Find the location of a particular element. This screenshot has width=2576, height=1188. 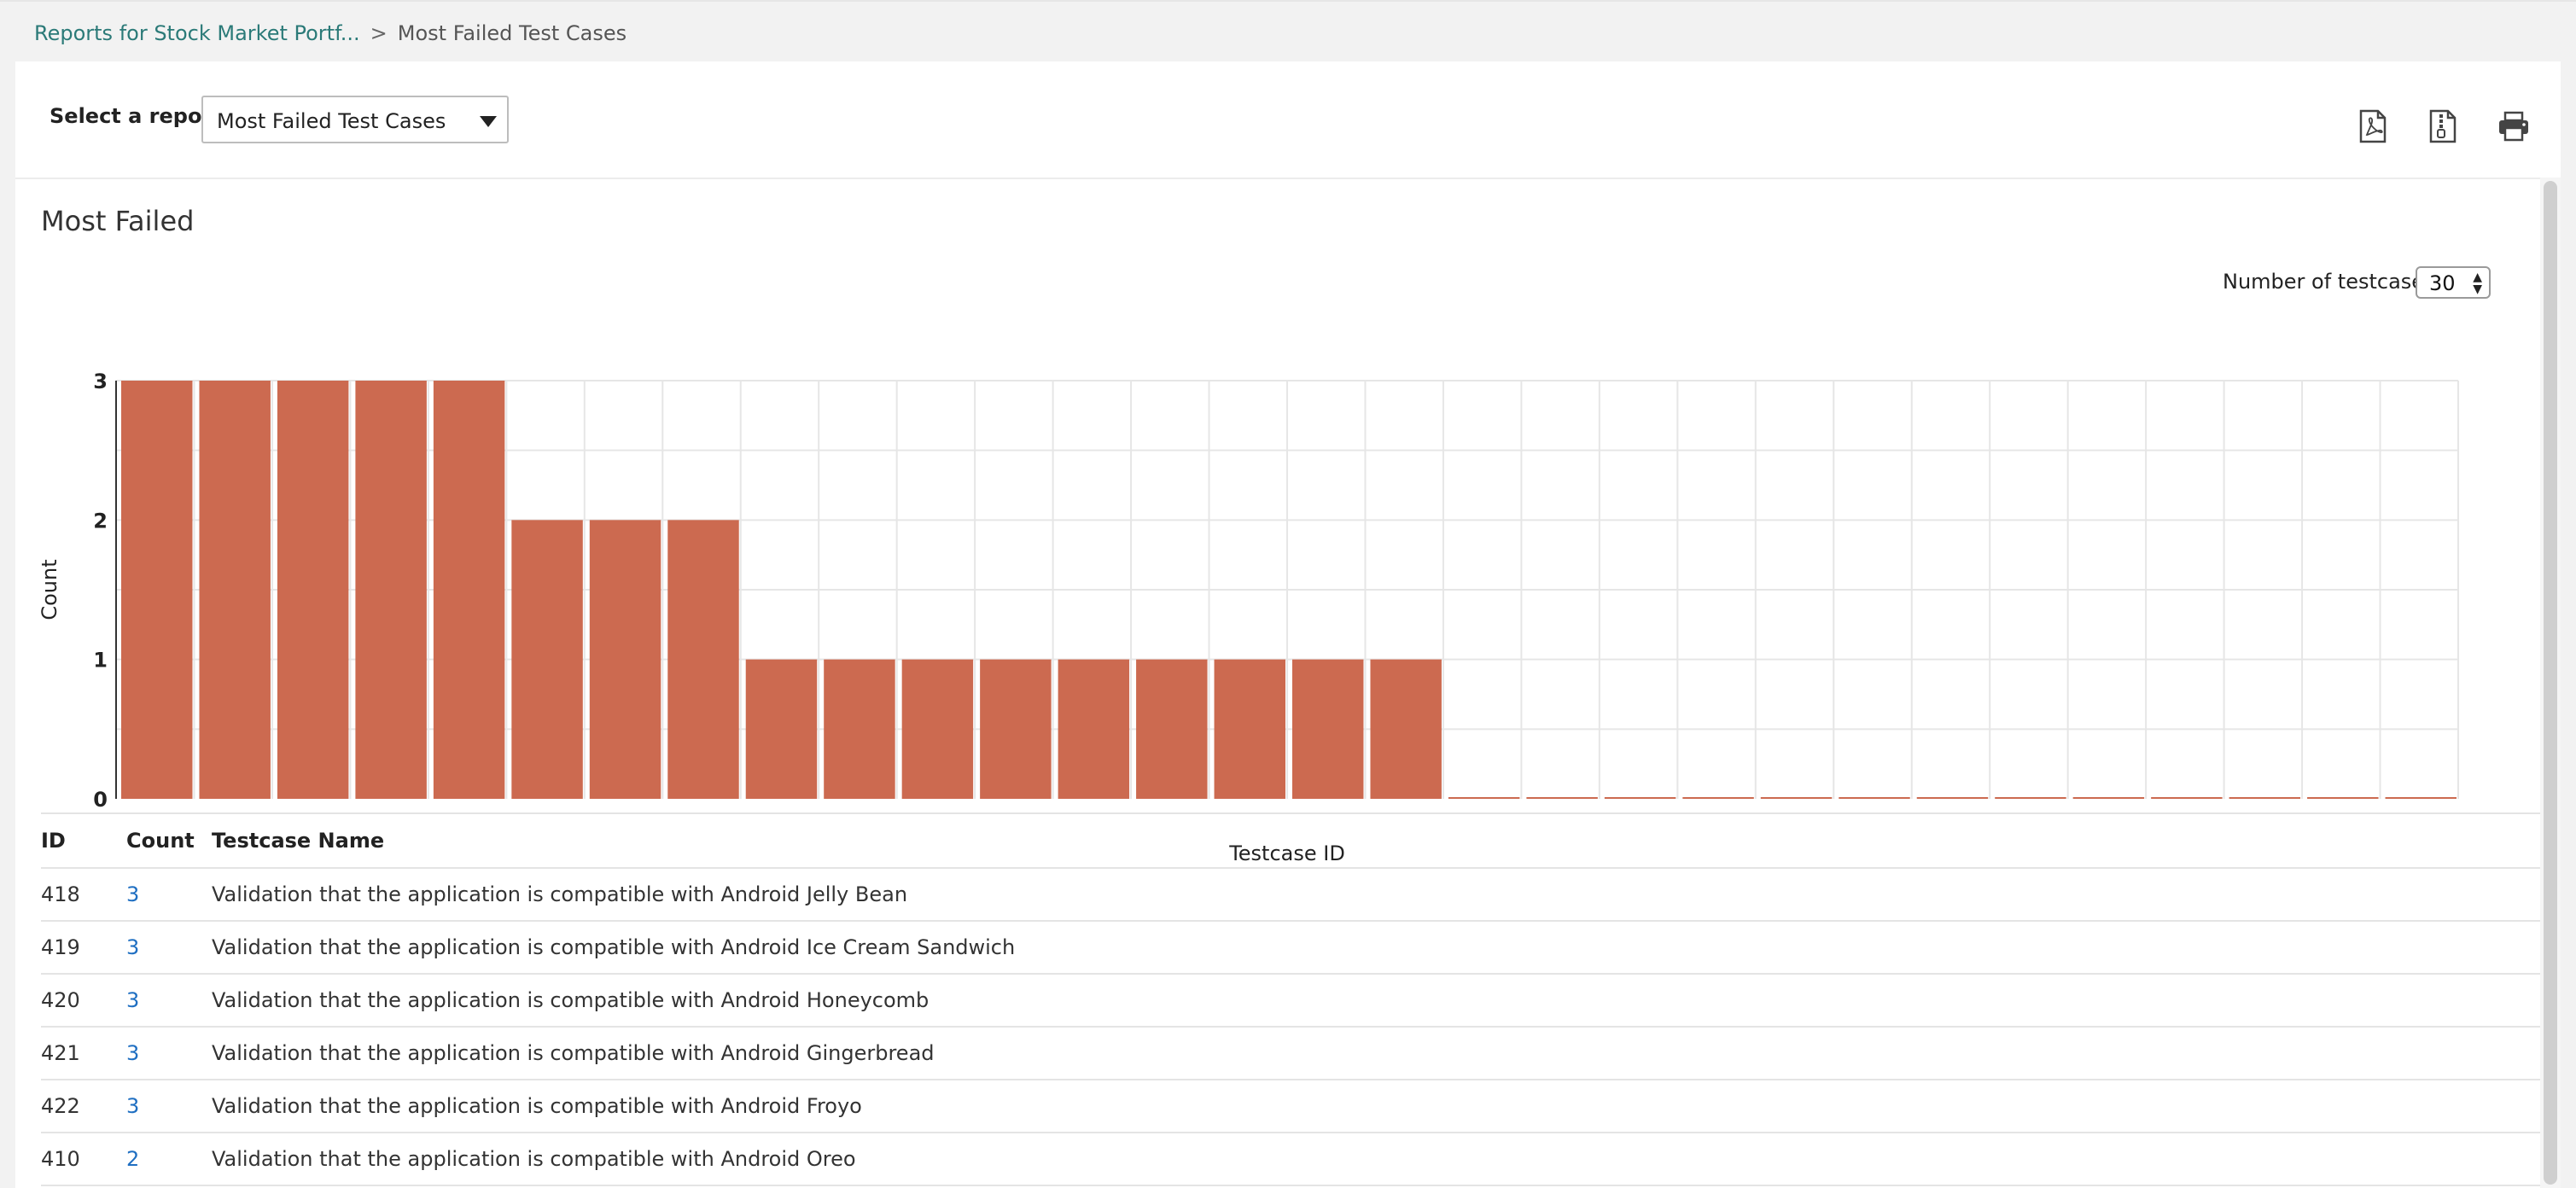

row-id: 419 is located at coordinates (83, 948).